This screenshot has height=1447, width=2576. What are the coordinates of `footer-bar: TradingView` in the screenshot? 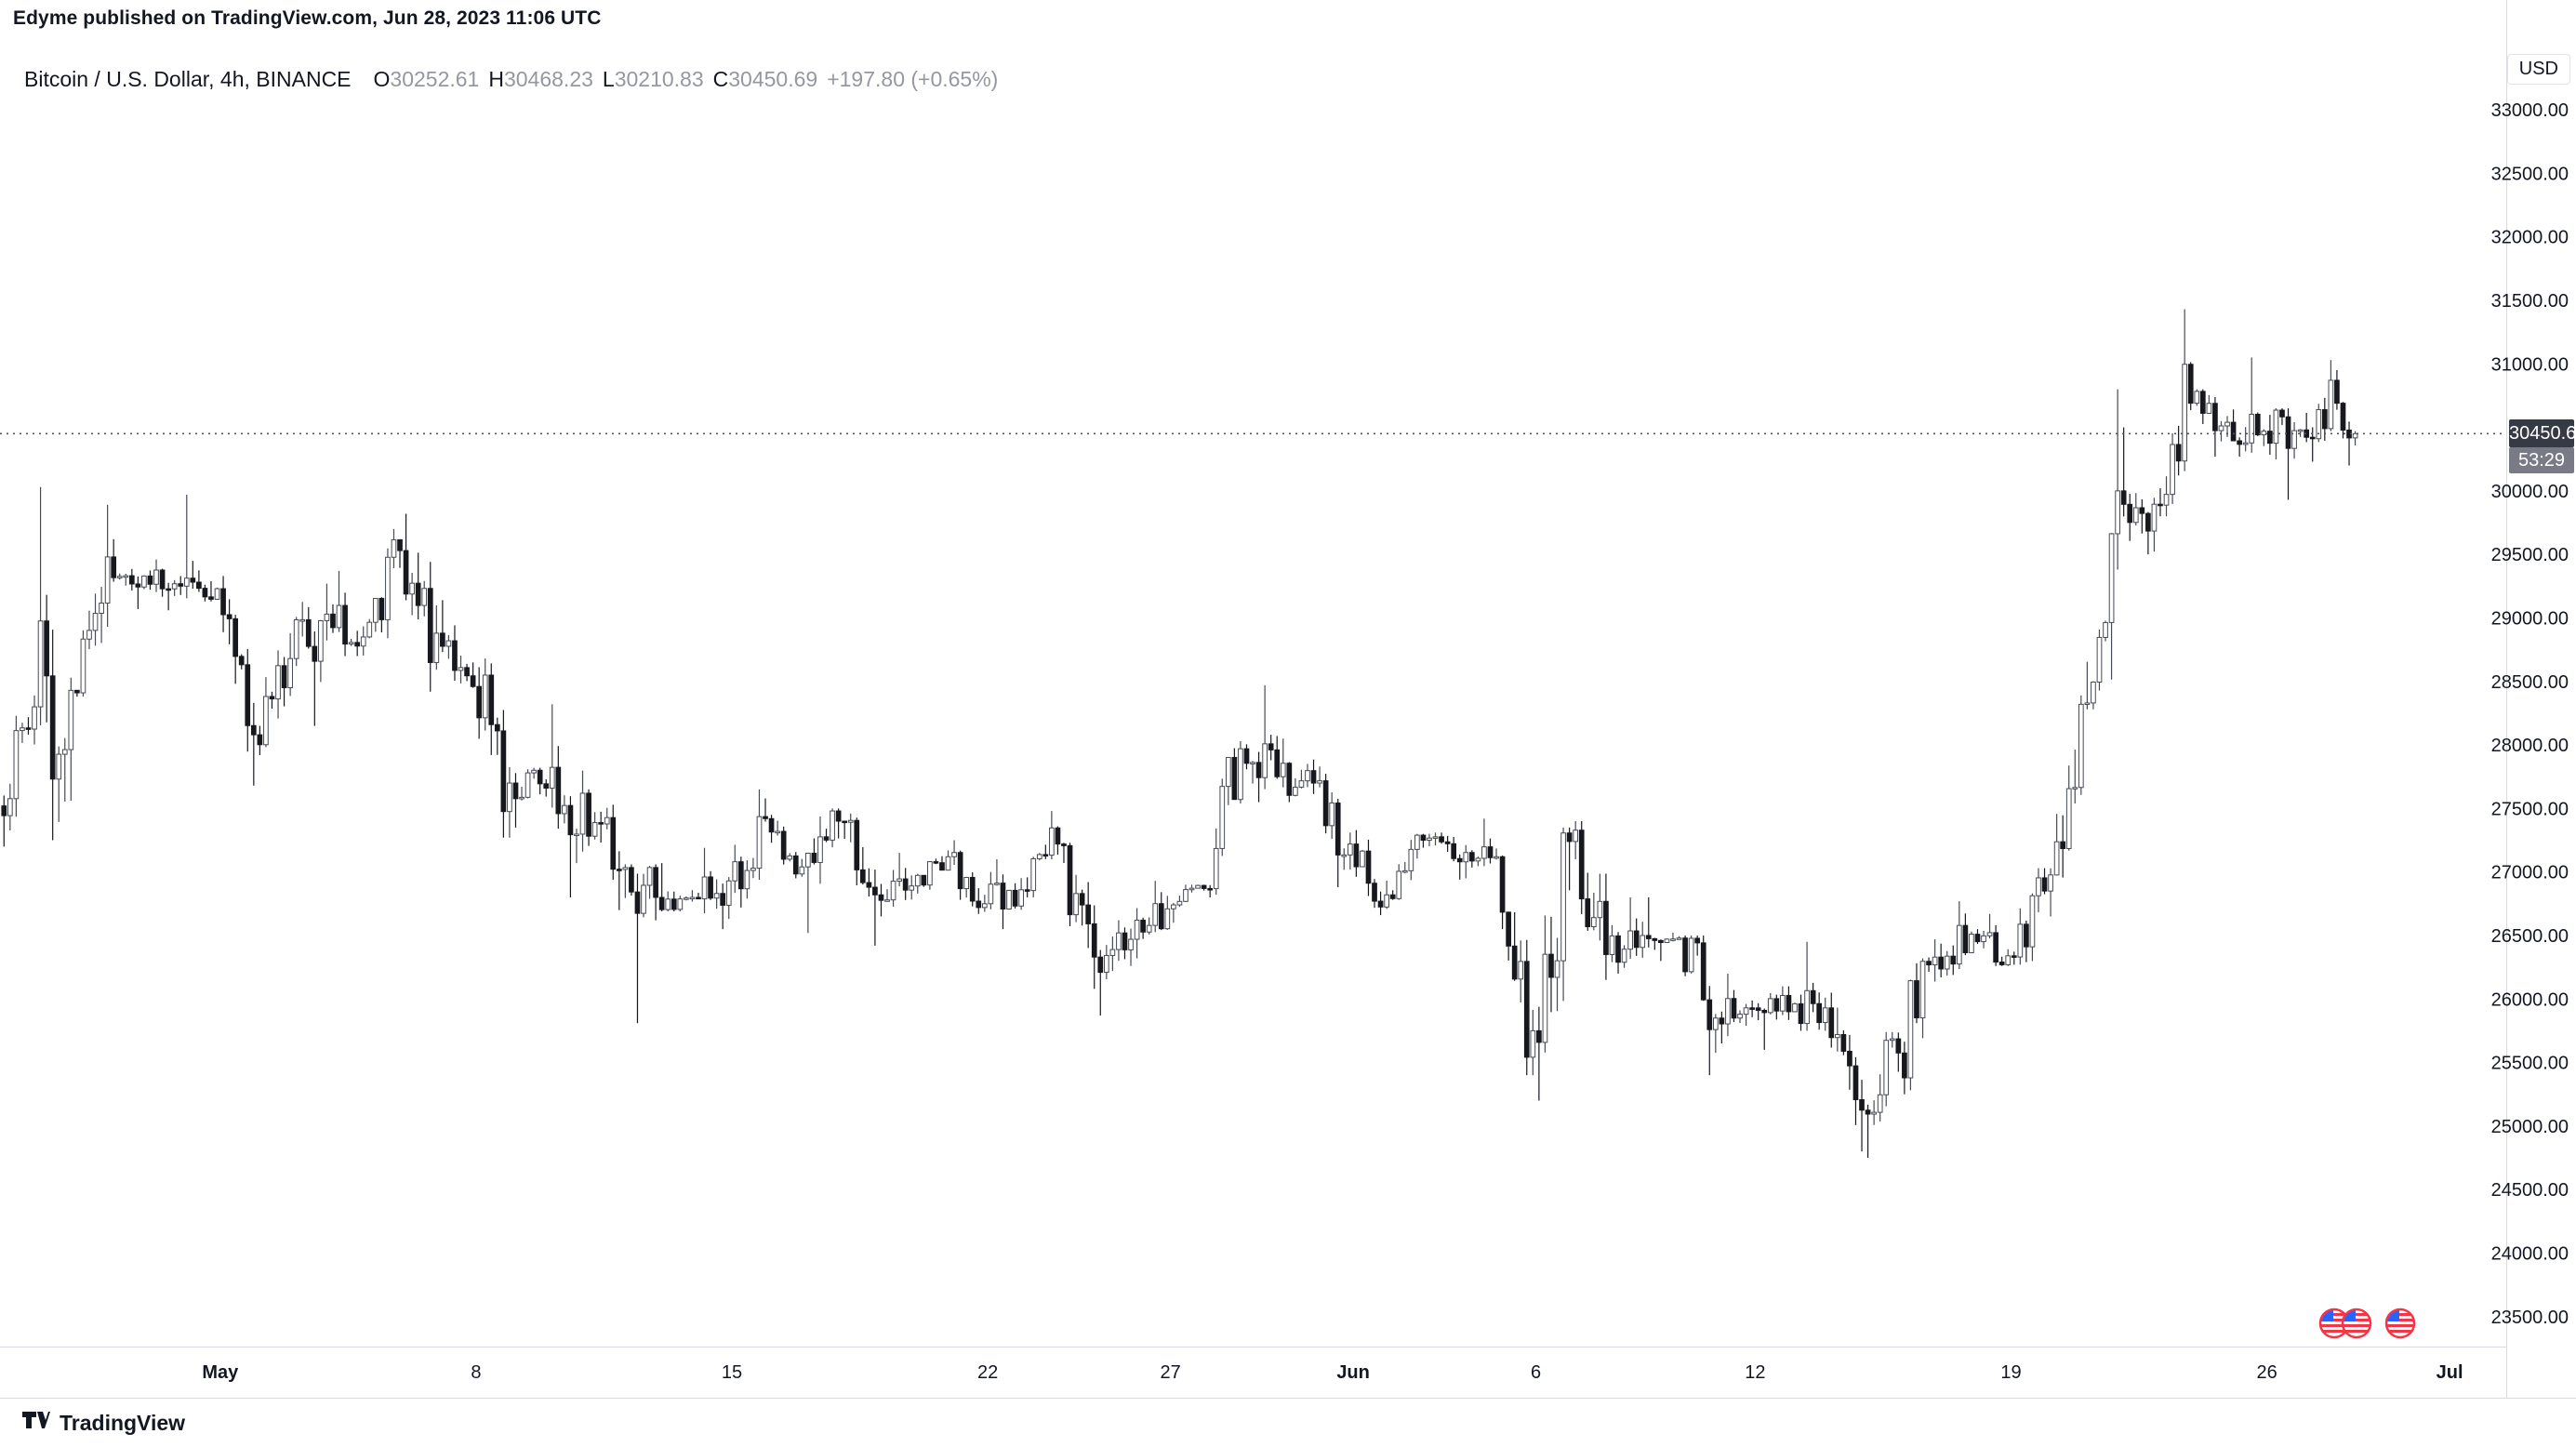 It's located at (1288, 1423).